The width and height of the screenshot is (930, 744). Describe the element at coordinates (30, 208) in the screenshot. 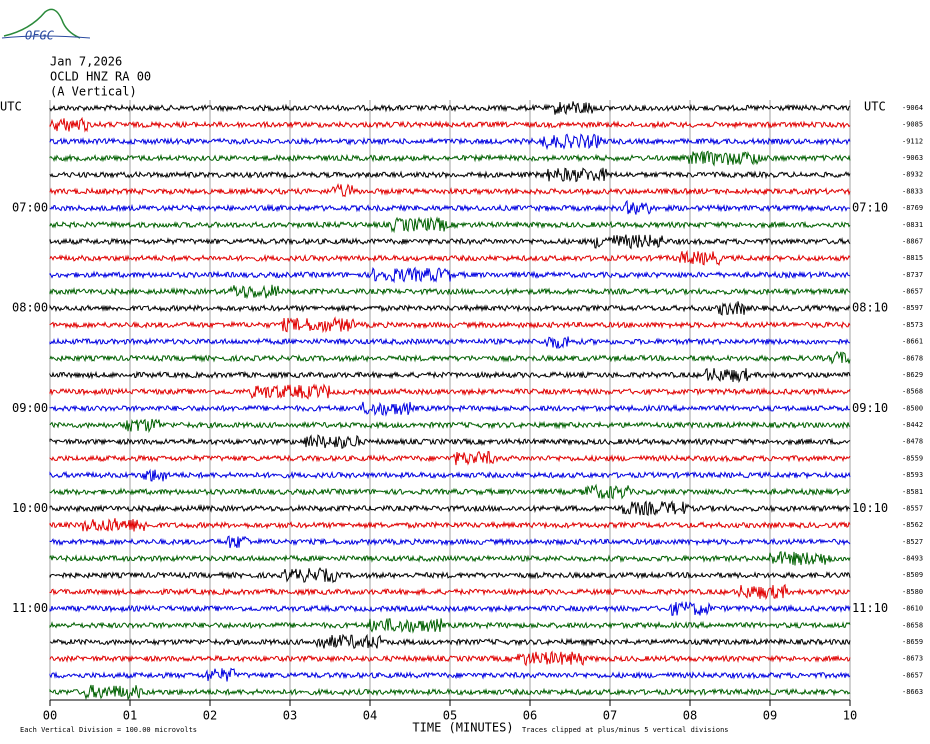

I see `left-time: 07:00` at that location.